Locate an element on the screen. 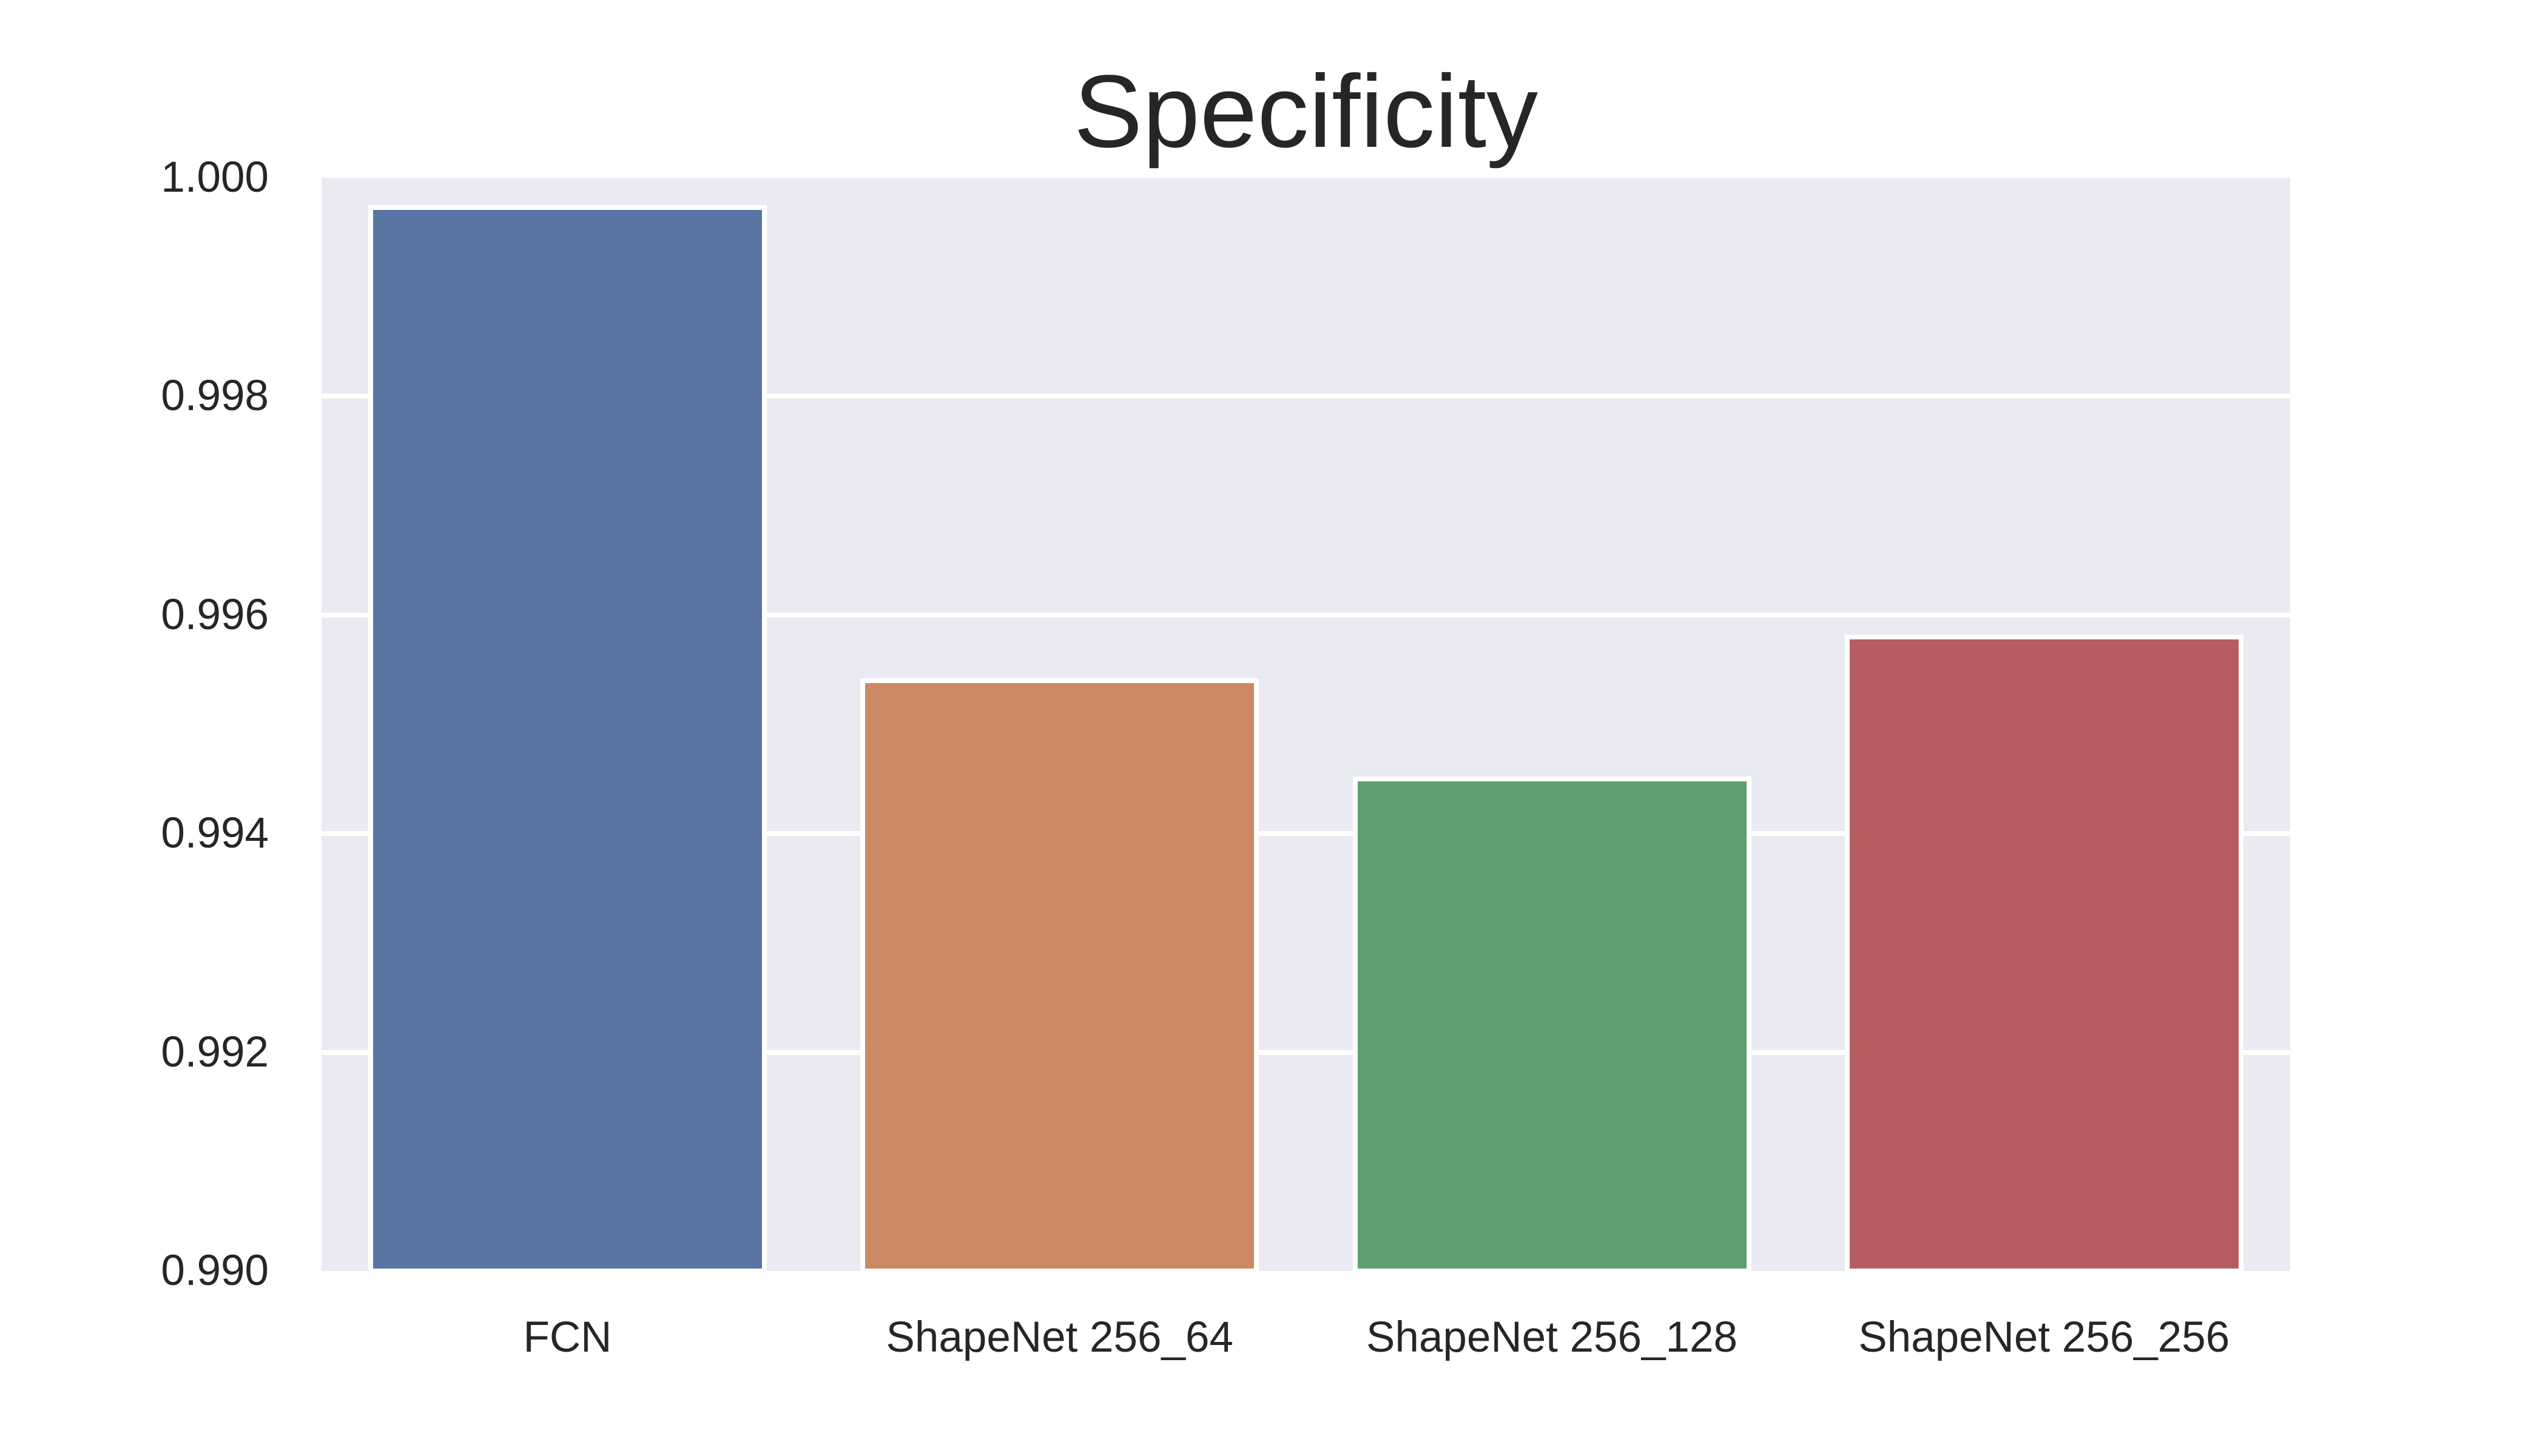  x-tick-label: ShapeNet 256_256 is located at coordinates (2044, 1337).